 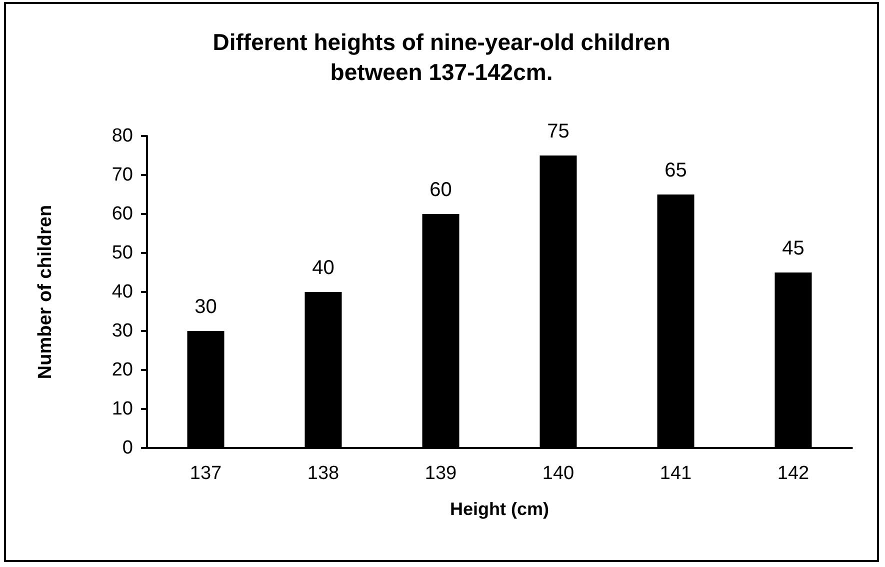 What do you see at coordinates (122, 175) in the screenshot?
I see `y-tick-label: 70` at bounding box center [122, 175].